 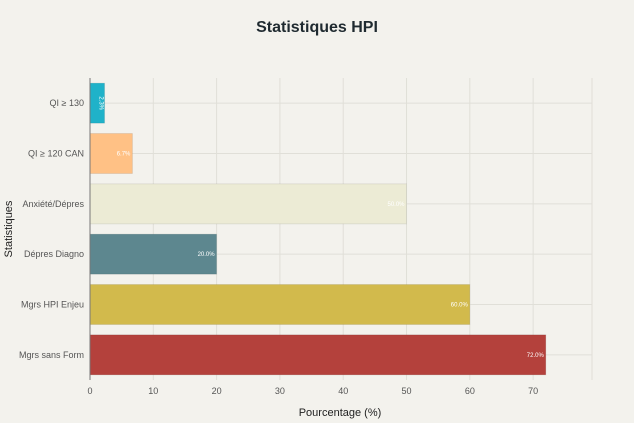 I want to click on y-tick-label: Anxiété/Dépres, so click(x=53, y=204).